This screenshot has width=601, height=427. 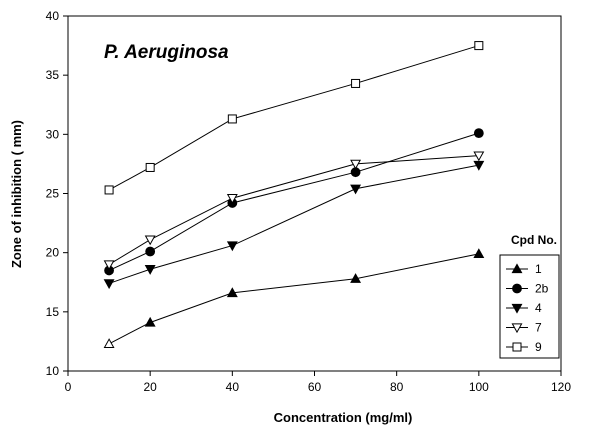 What do you see at coordinates (397, 387) in the screenshot?
I see `x-tick-label: 80` at bounding box center [397, 387].